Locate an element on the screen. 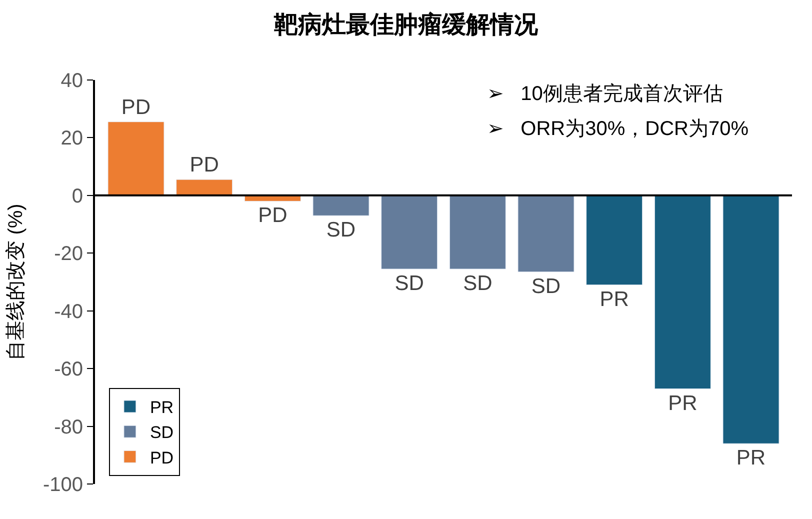 The height and width of the screenshot is (519, 812). y-tick-label: -60 is located at coordinates (68, 369).